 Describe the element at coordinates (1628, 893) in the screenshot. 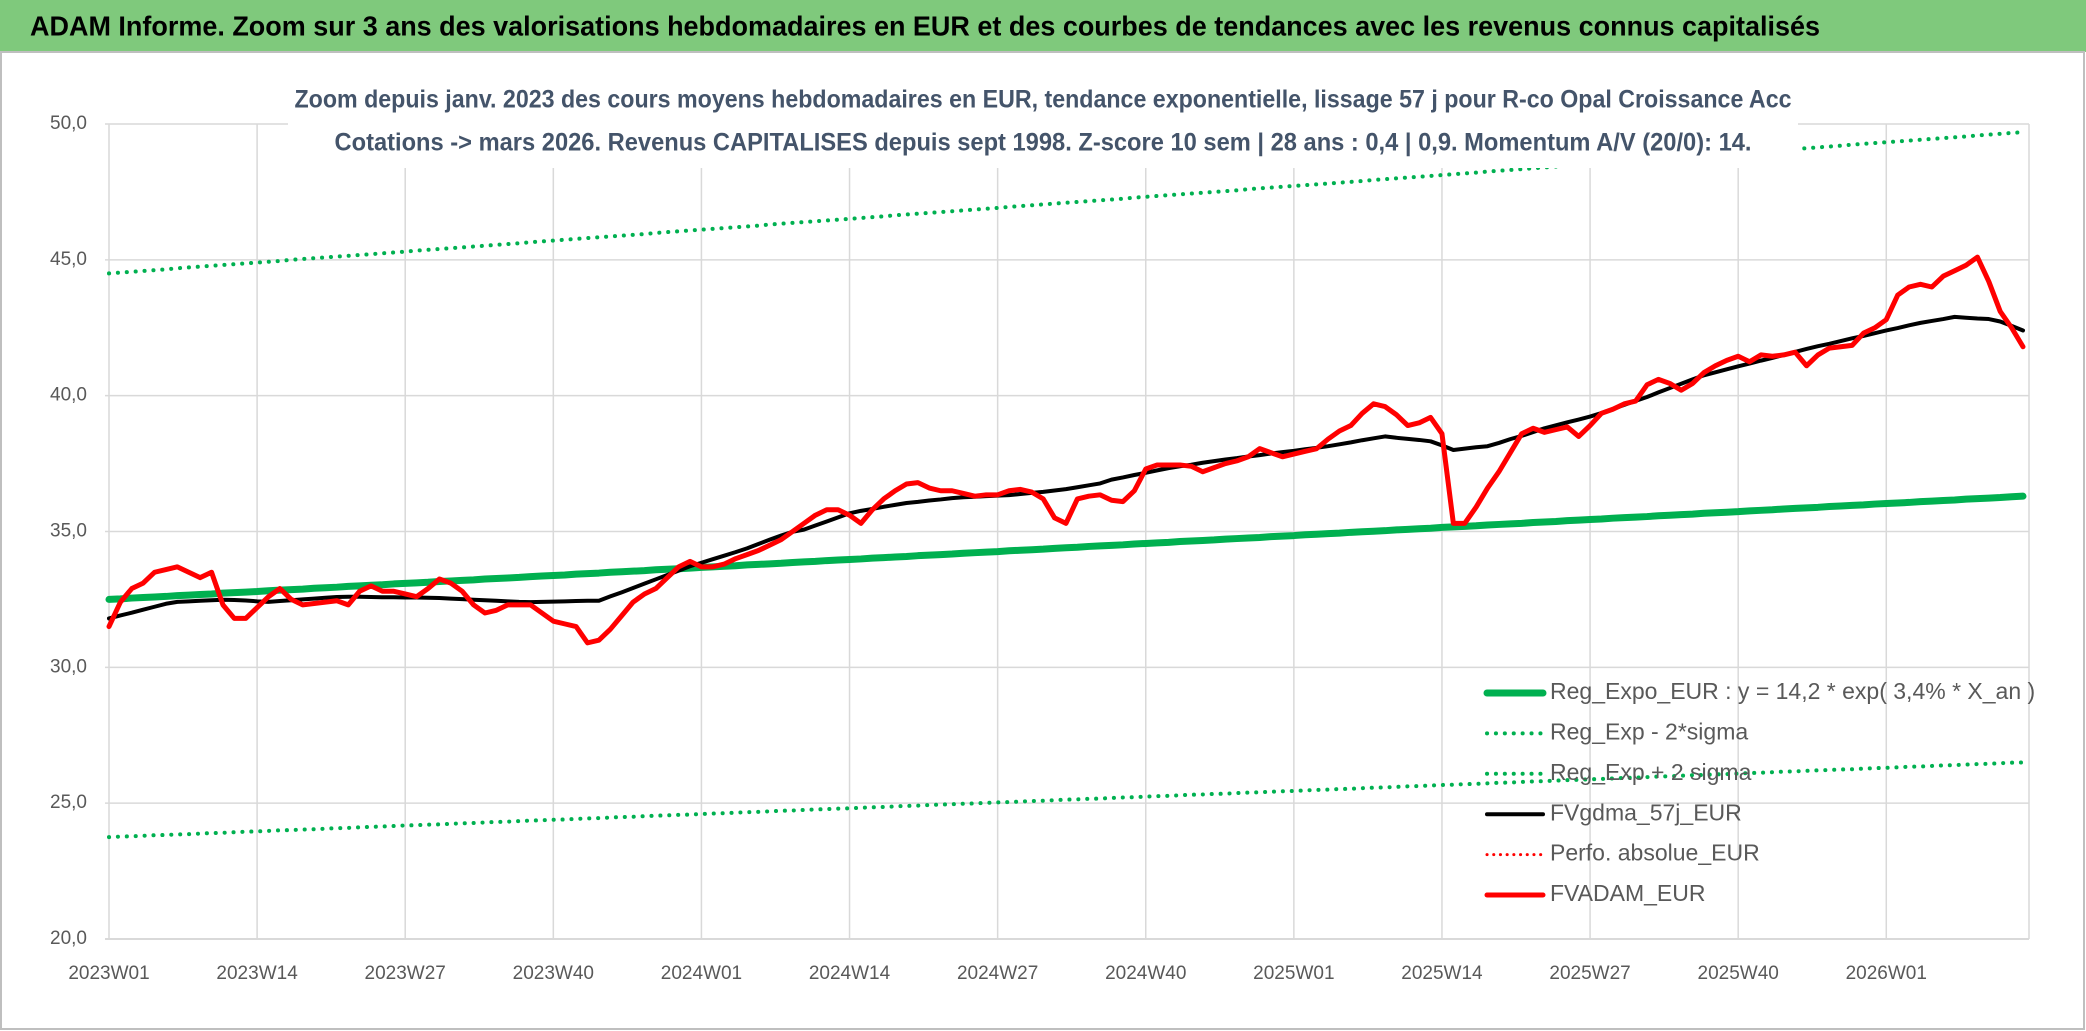

I see `legend-label: FVADAM_EUR` at that location.